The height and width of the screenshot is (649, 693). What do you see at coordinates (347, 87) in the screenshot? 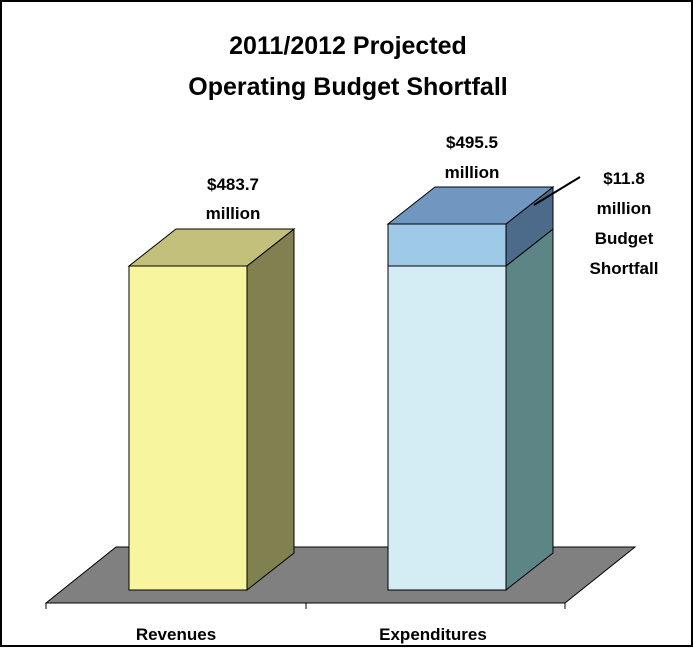
I see `chart-subtitle: Operating Budget Shortfall` at bounding box center [347, 87].